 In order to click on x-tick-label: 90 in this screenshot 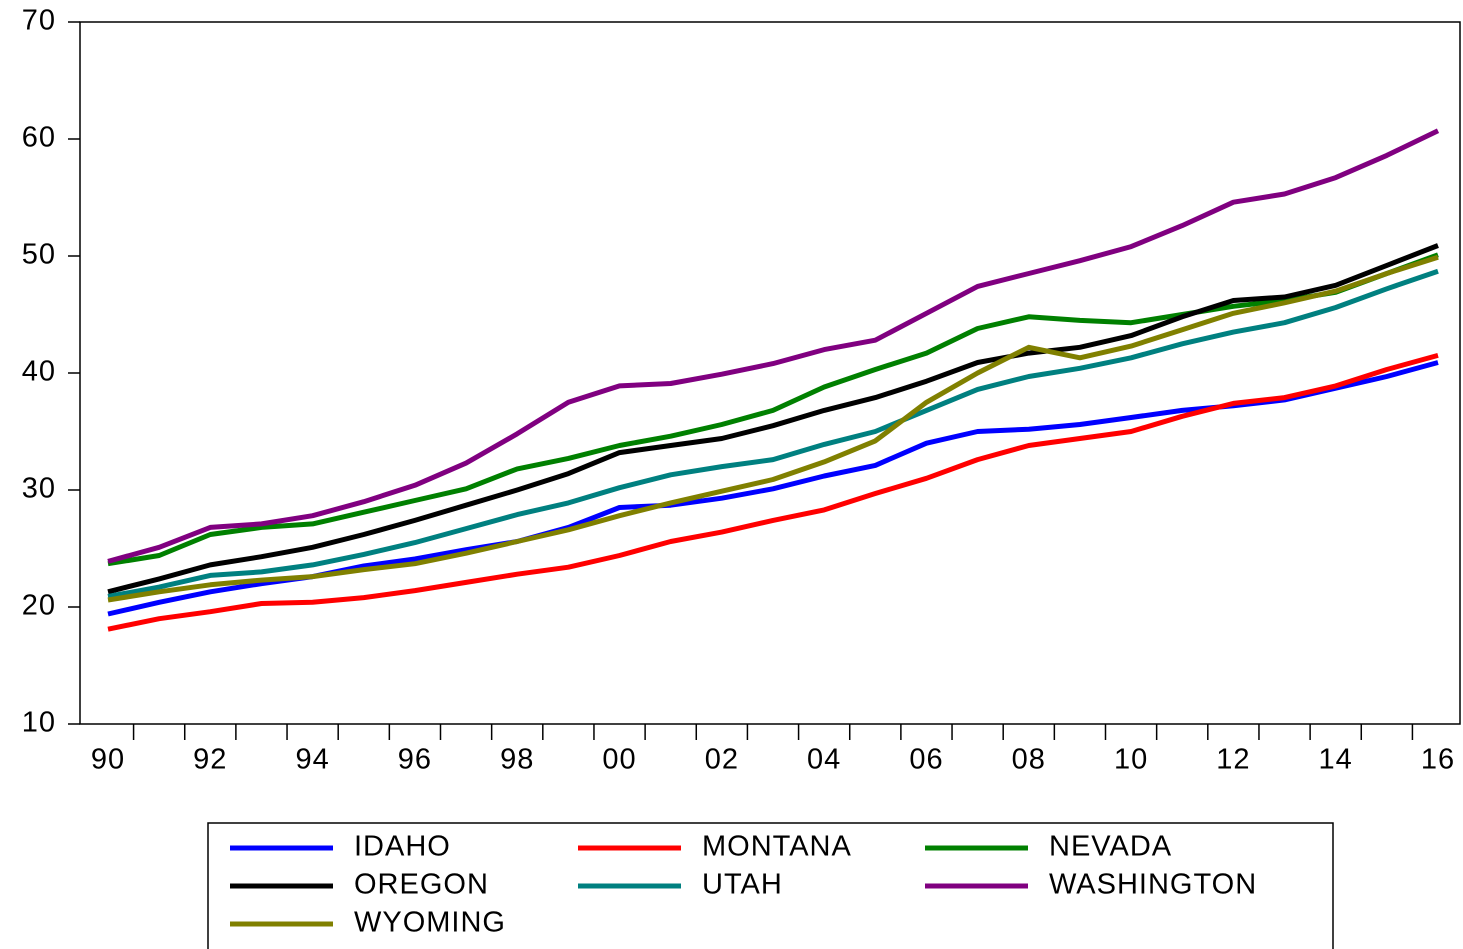, I will do `click(108, 760)`.